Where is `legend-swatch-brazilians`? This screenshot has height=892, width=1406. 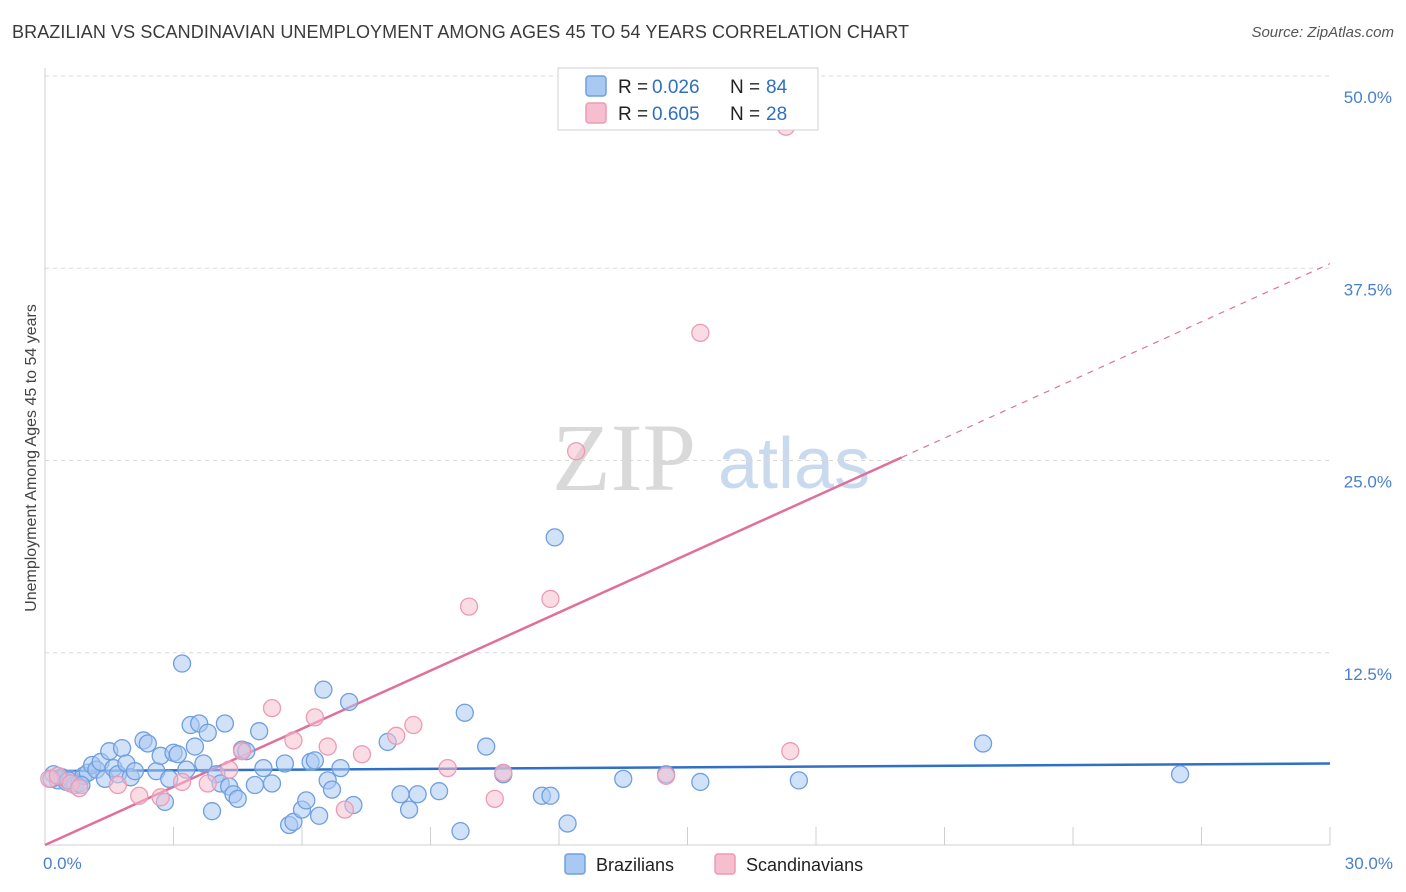
legend-swatch-brazilians is located at coordinates (596, 86).